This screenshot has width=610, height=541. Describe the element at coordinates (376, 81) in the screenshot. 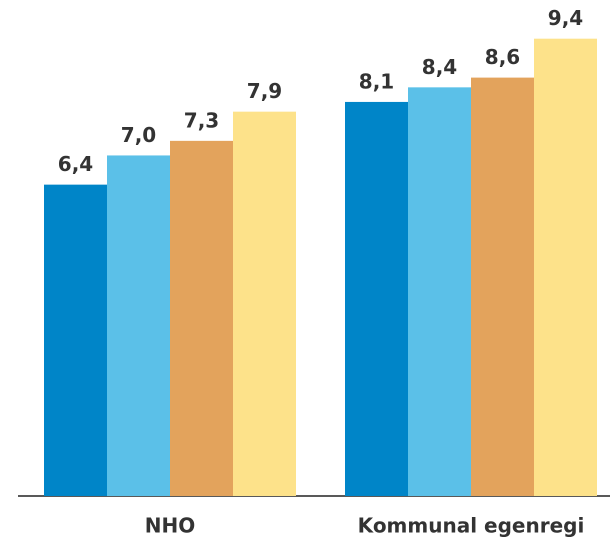

I see `value-label: 8,1` at that location.